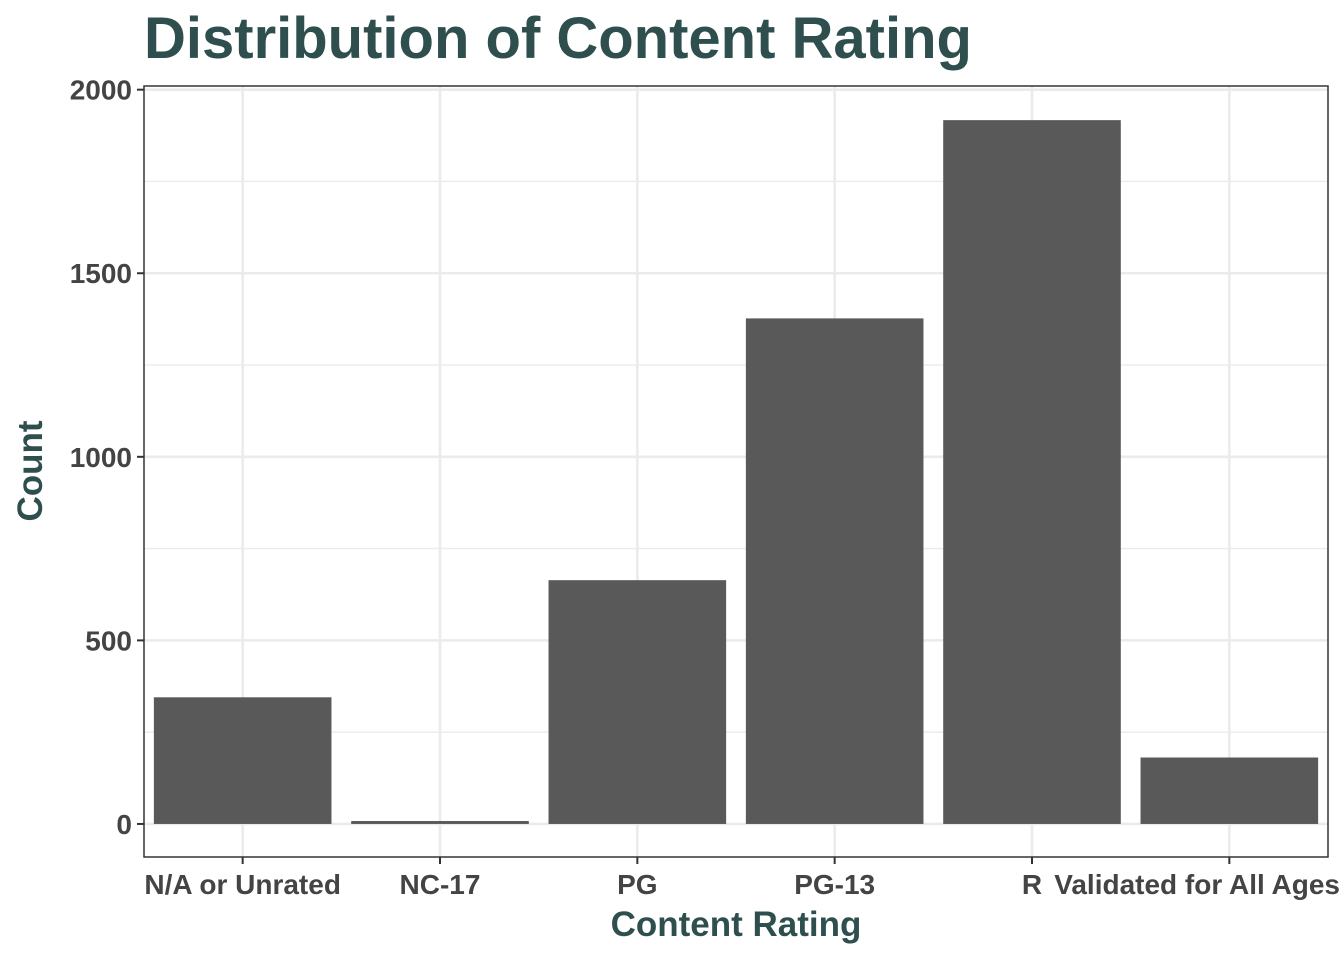 The image size is (1344, 960). What do you see at coordinates (30, 470) in the screenshot?
I see `y-axis-title: Count` at bounding box center [30, 470].